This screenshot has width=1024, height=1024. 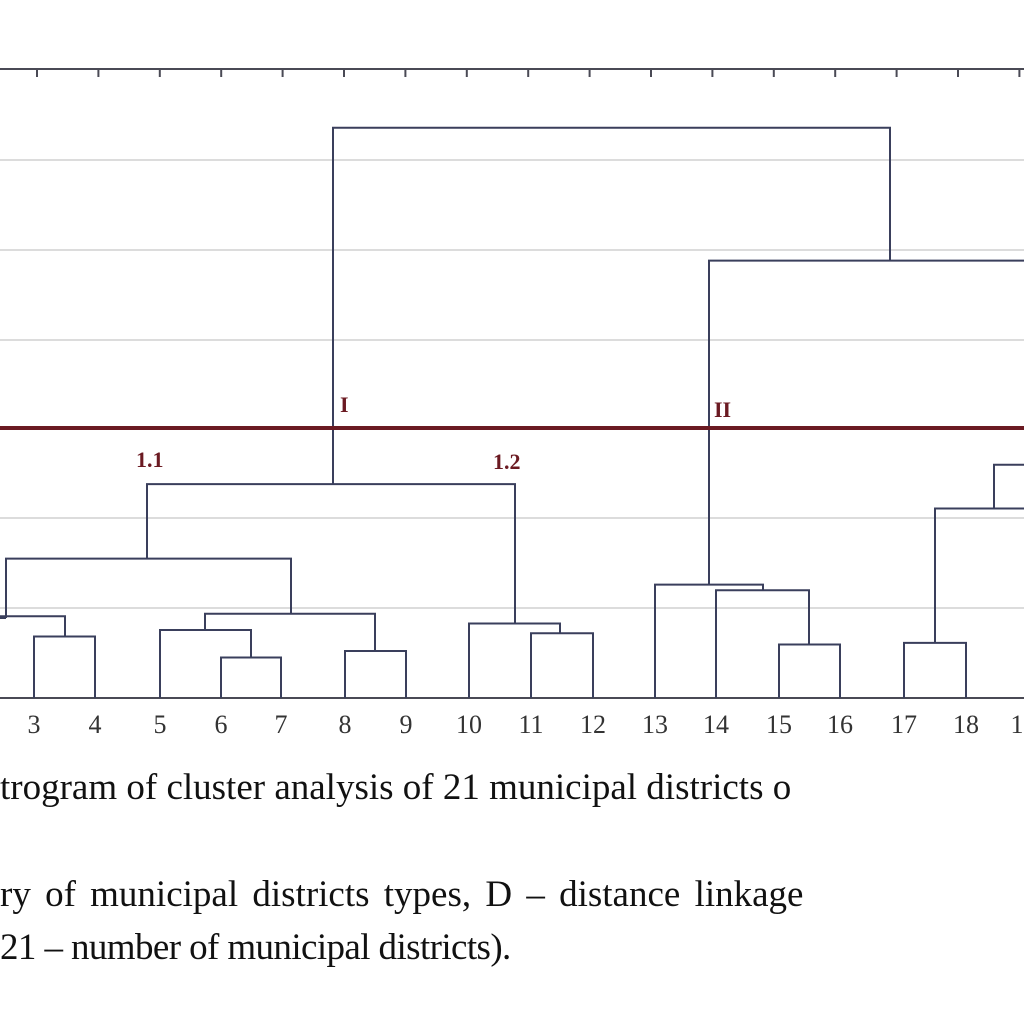 What do you see at coordinates (979, 575) in the screenshot?
I see `link-17-right` at bounding box center [979, 575].